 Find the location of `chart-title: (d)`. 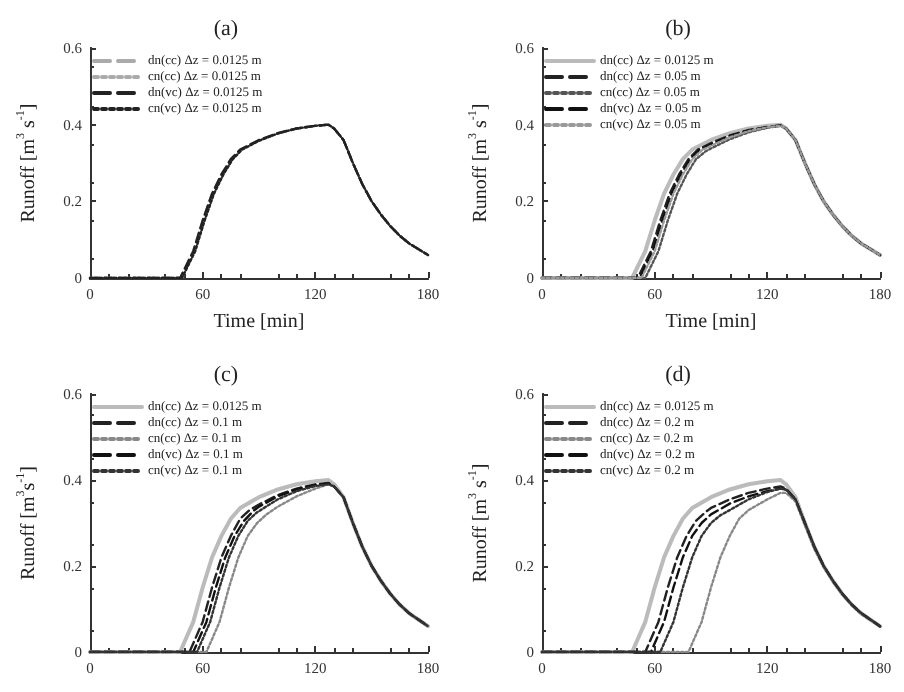

chart-title: (d) is located at coordinates (678, 375).